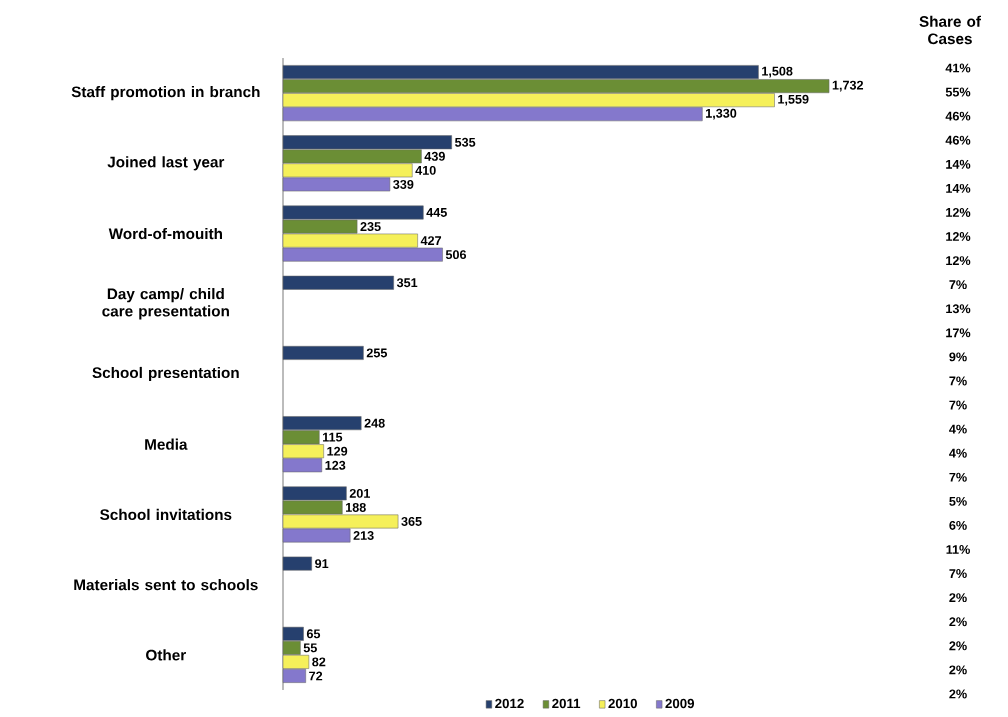  Describe the element at coordinates (509, 703) in the screenshot. I see `legend-label: 2012` at that location.